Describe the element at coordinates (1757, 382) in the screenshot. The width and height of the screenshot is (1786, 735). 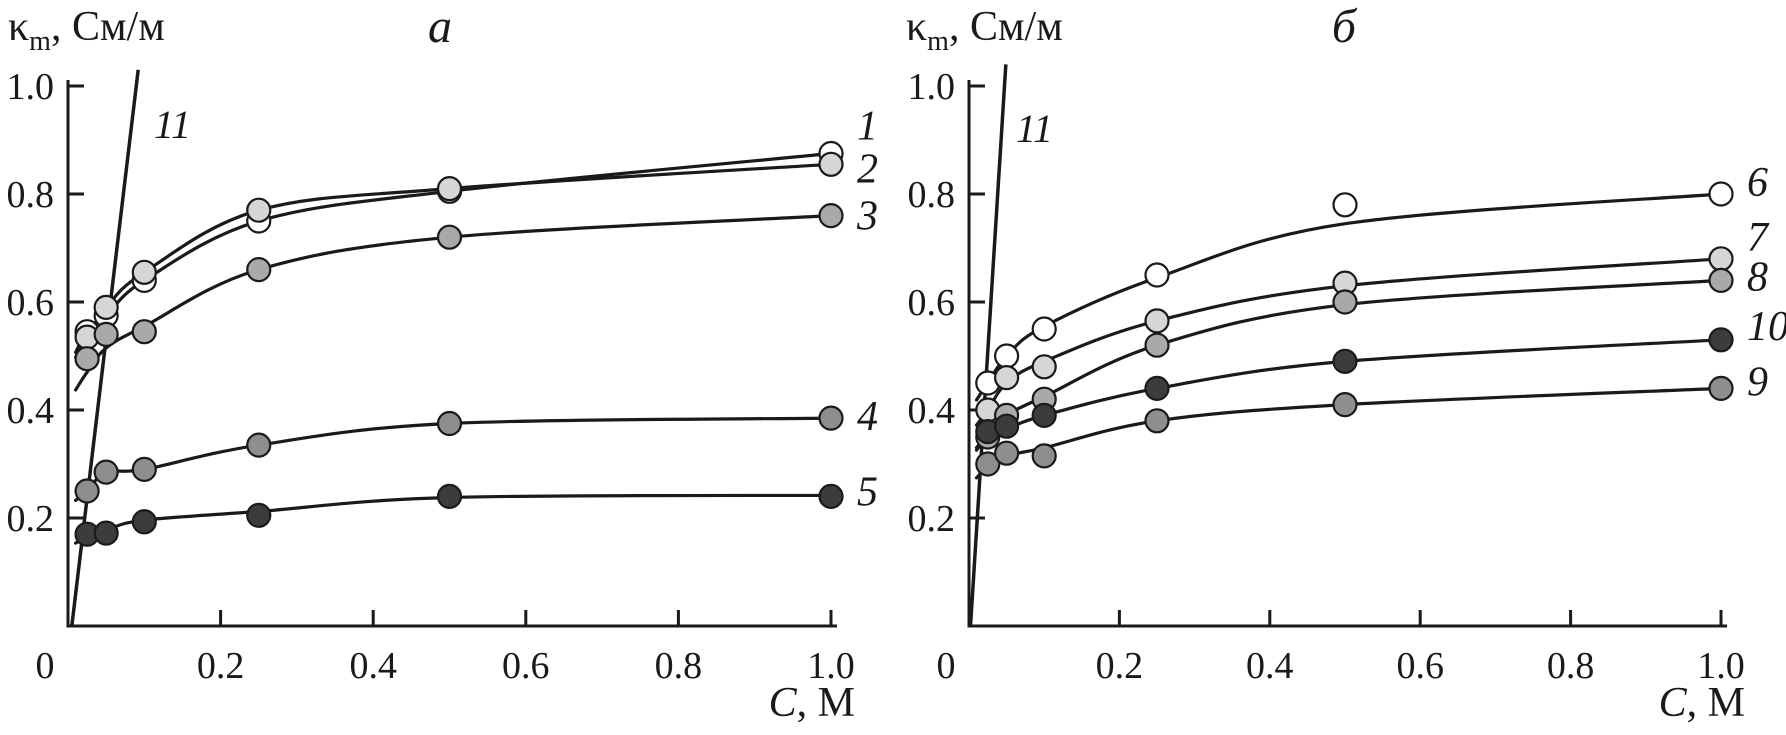
I see `series-9-label: 9` at that location.